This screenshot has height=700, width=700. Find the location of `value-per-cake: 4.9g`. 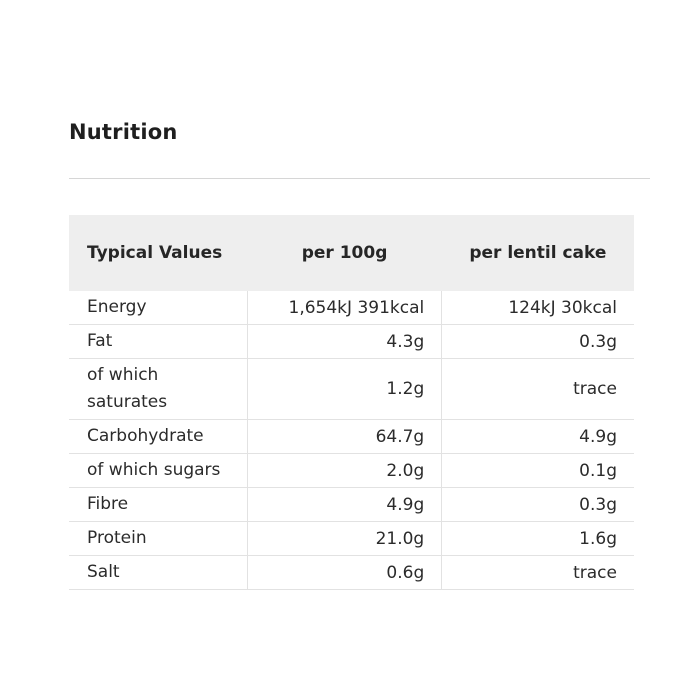

value-per-cake: 4.9g is located at coordinates (537, 436).